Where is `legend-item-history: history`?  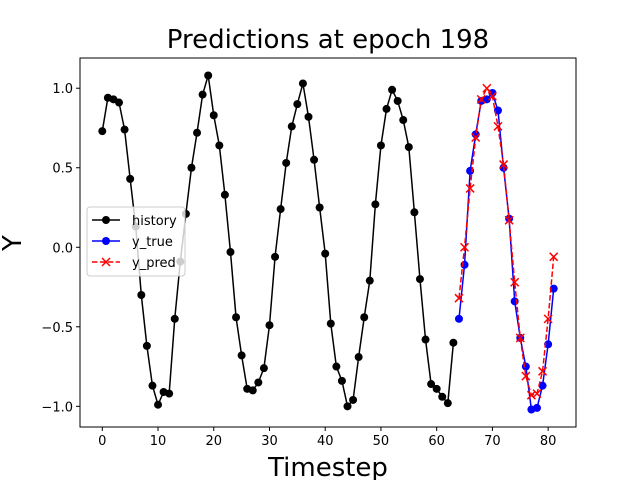
legend-item-history: history is located at coordinates (134, 221).